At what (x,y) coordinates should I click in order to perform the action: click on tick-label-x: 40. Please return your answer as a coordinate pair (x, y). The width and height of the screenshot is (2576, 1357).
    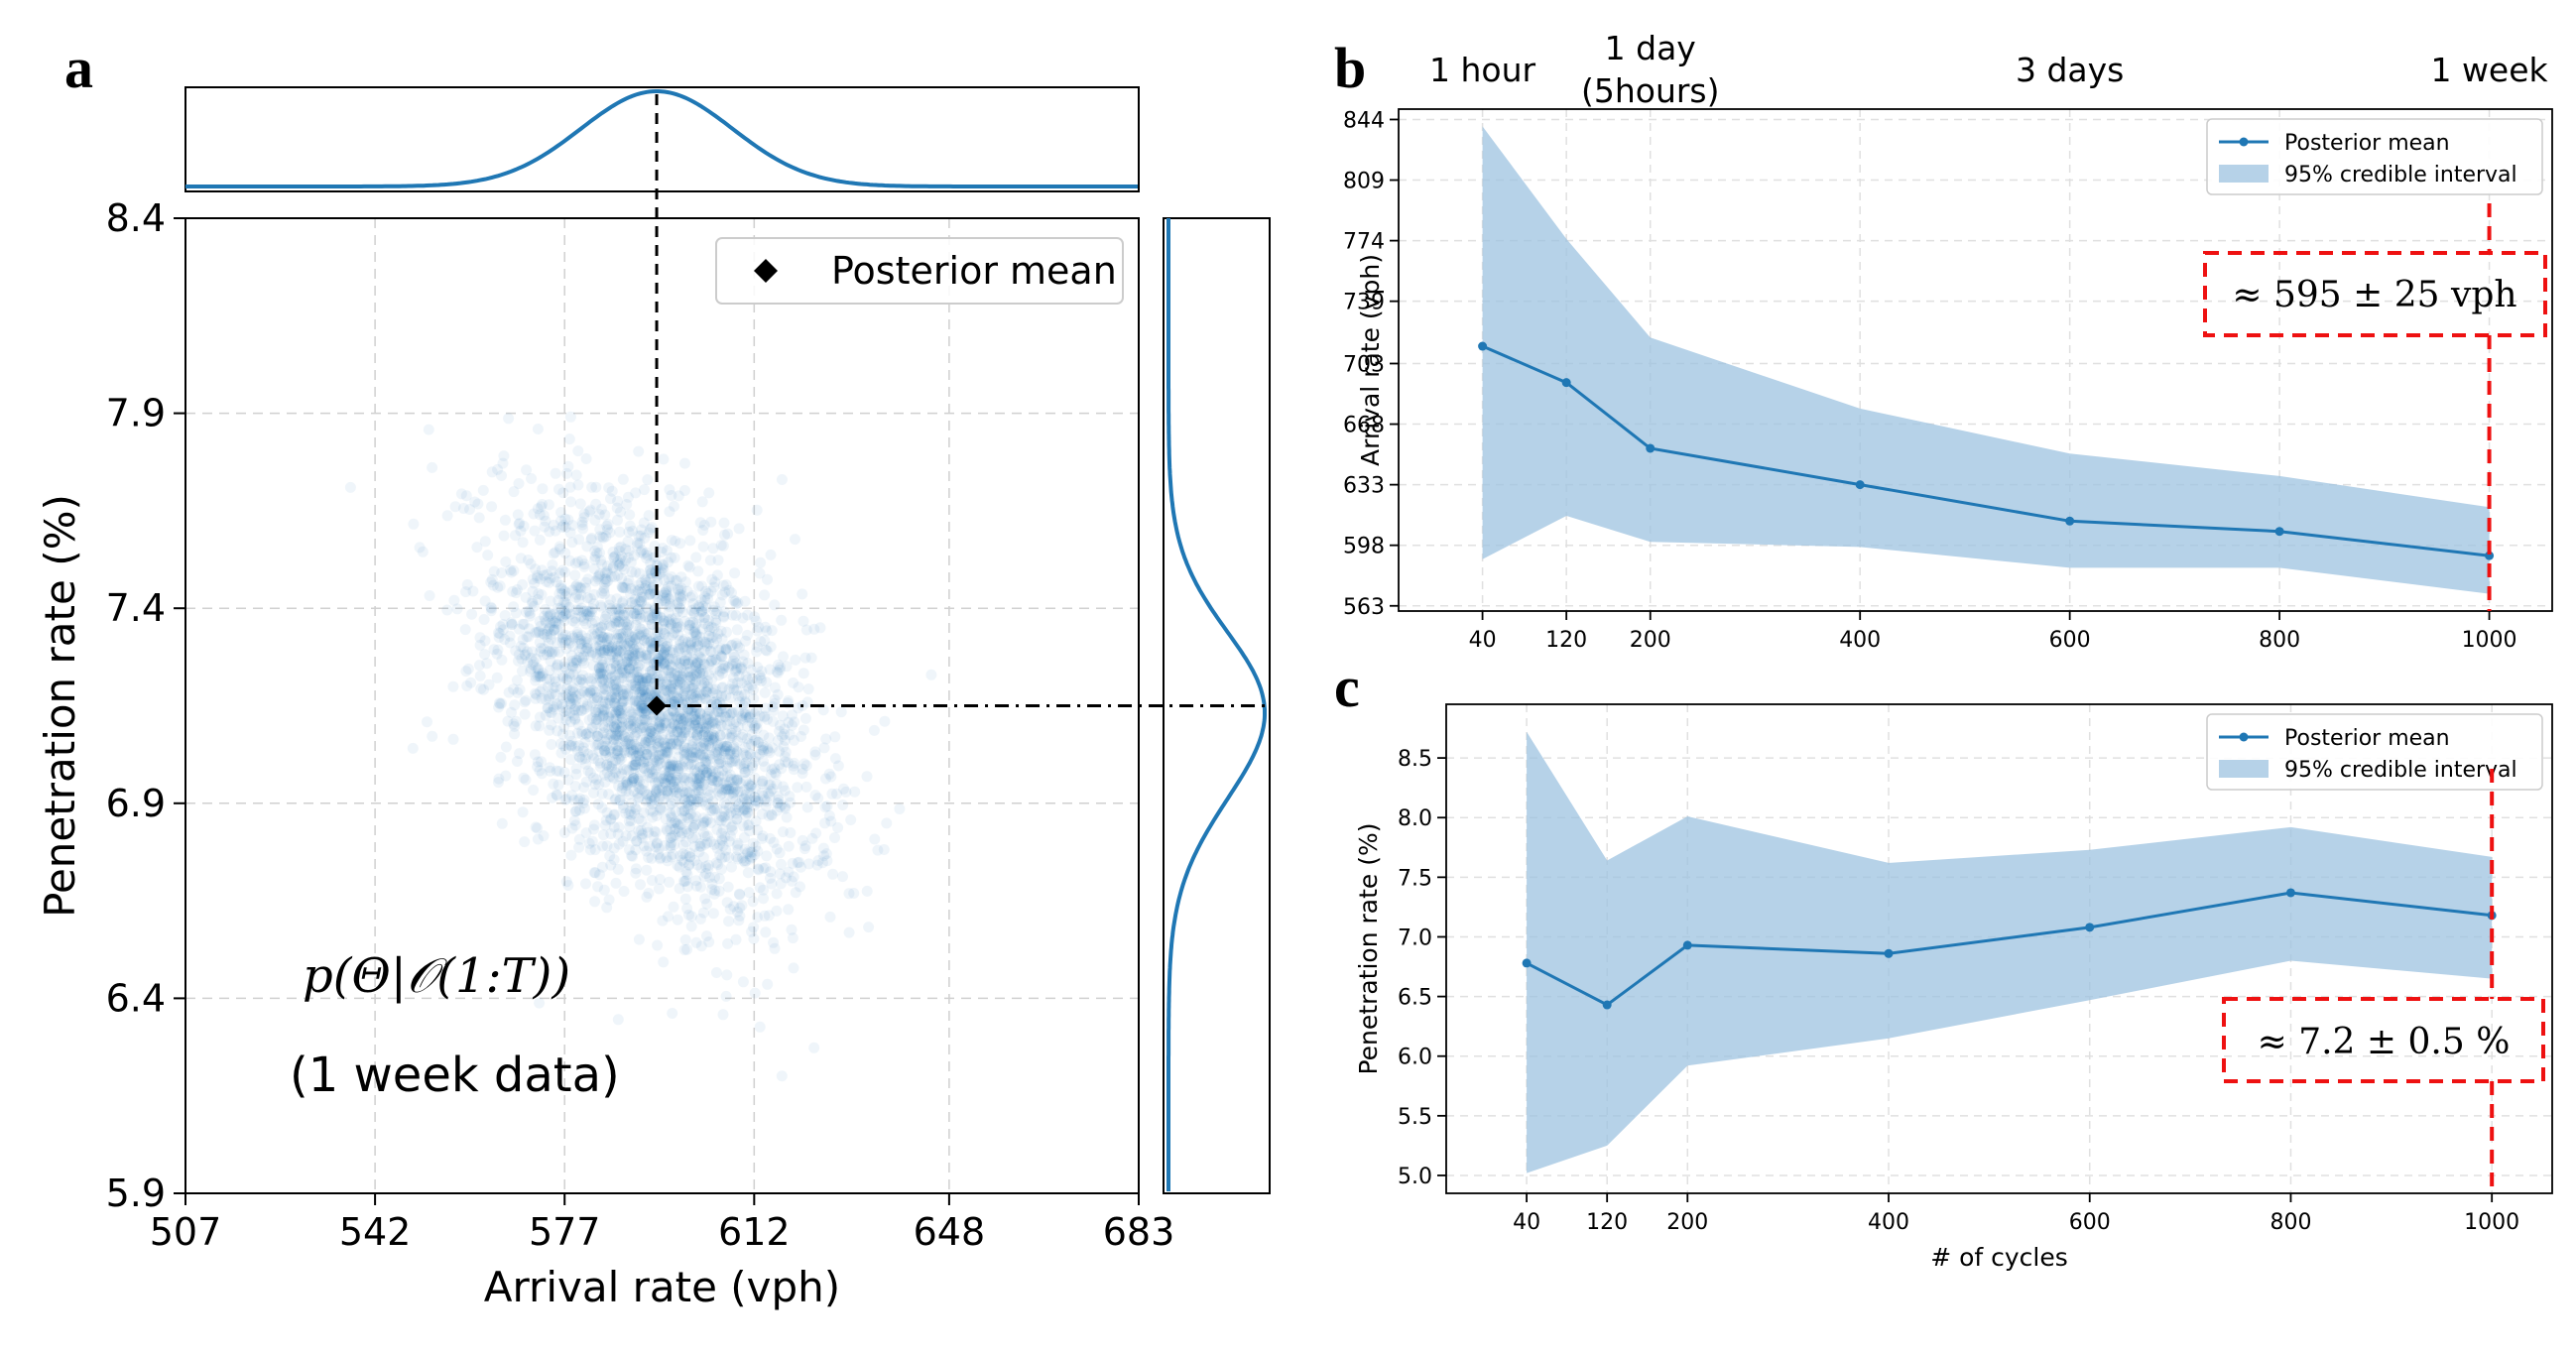
    Looking at the image, I should click on (1526, 1222).